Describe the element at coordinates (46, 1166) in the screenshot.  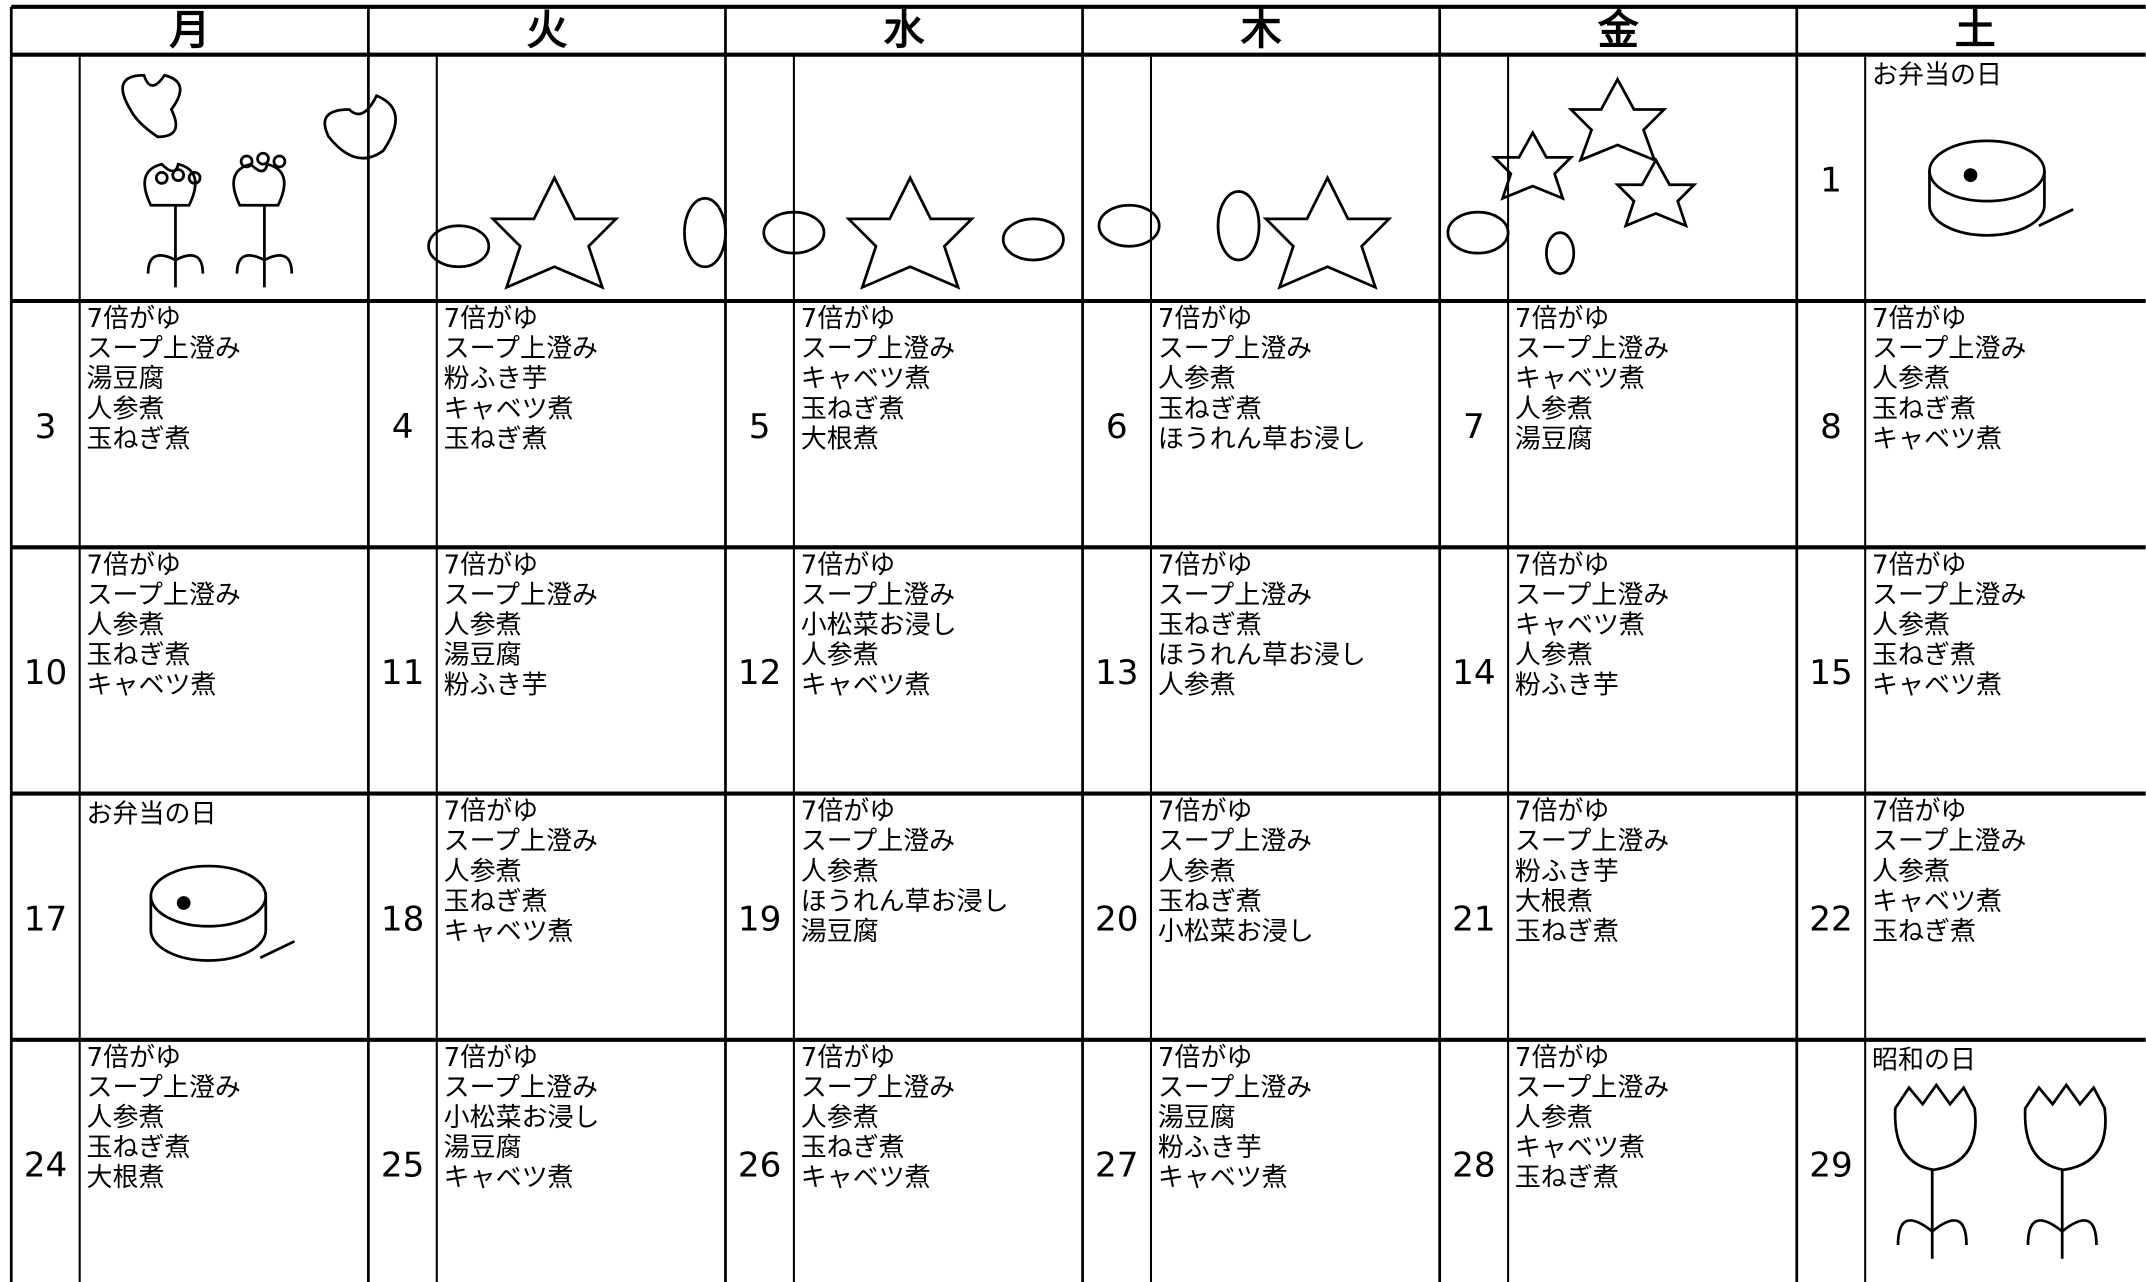
I see `date-number: 24` at that location.